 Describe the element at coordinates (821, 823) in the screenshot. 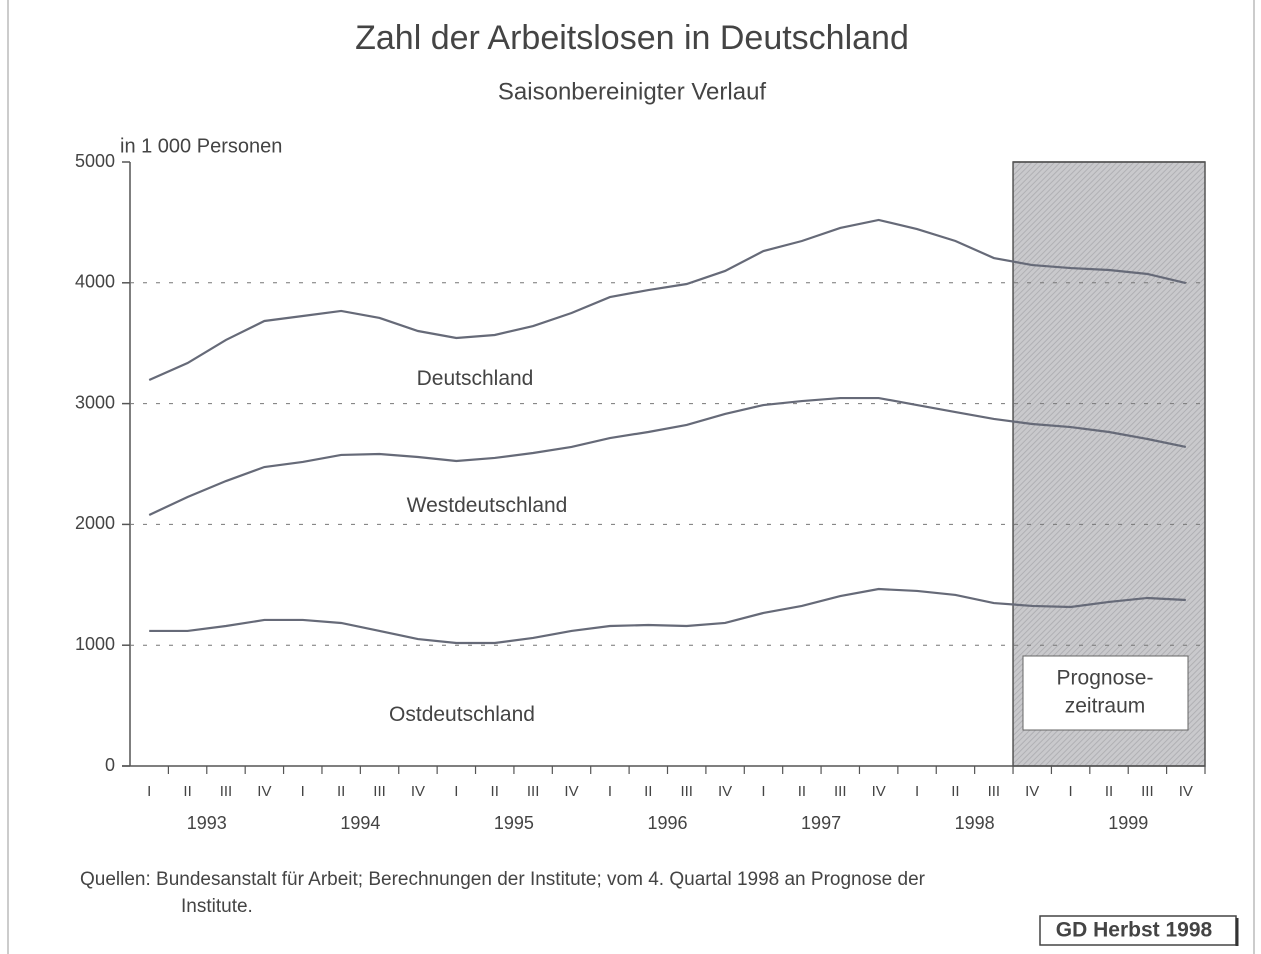

I see `year-label: 1997` at that location.